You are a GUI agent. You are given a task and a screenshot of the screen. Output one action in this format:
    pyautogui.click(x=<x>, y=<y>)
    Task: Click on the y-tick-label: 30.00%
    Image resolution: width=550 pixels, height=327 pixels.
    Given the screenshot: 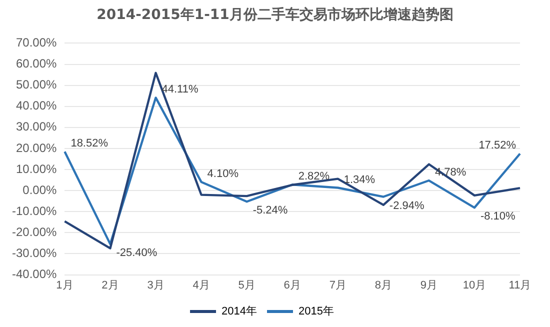 What is the action you would take?
    pyautogui.click(x=37, y=127)
    